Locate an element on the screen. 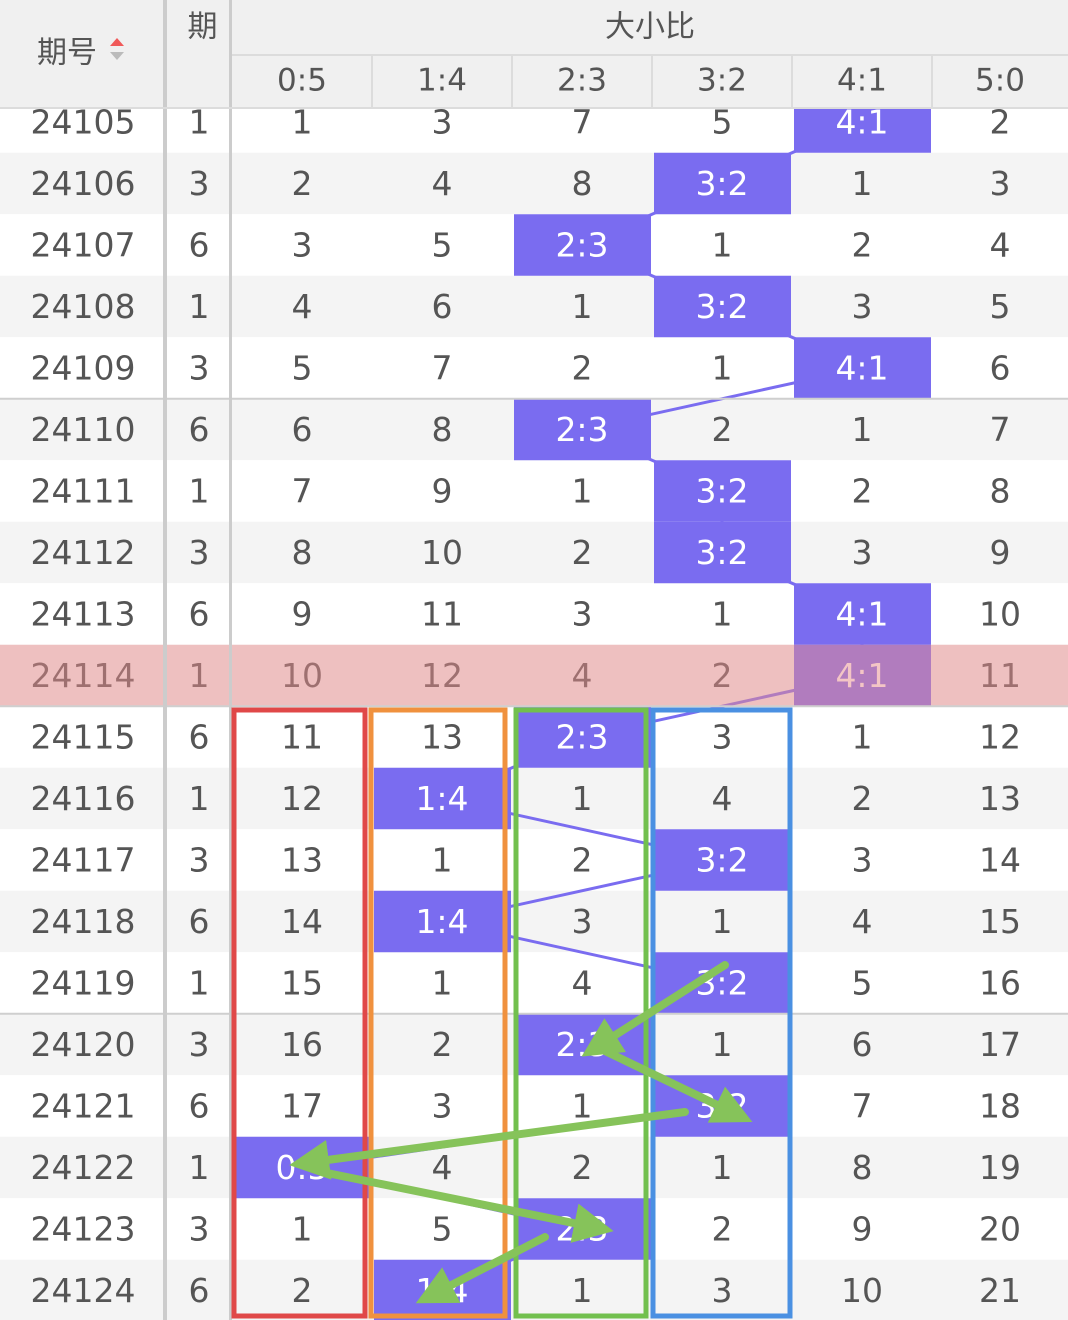  miss-count: 10 is located at coordinates (1000, 614).